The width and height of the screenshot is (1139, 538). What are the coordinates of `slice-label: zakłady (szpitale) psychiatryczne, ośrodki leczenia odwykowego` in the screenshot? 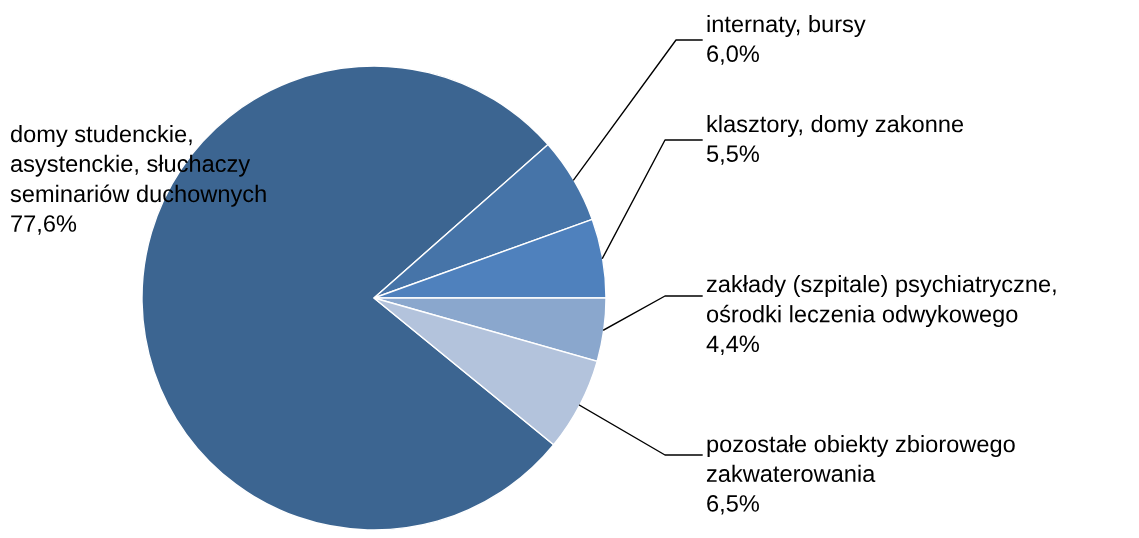 It's located at (881, 301).